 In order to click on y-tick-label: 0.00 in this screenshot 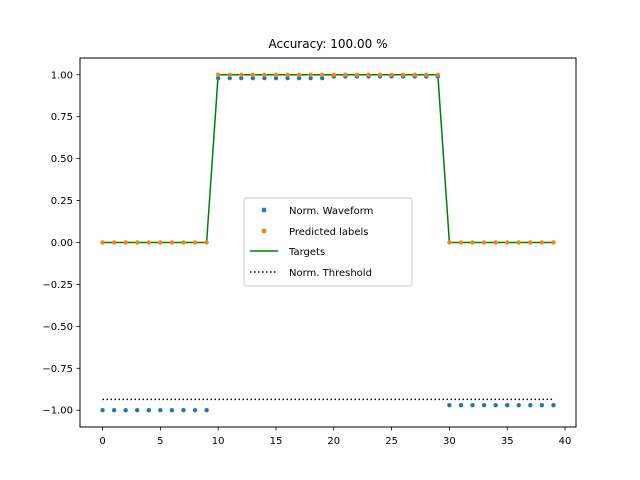, I will do `click(62, 243)`.